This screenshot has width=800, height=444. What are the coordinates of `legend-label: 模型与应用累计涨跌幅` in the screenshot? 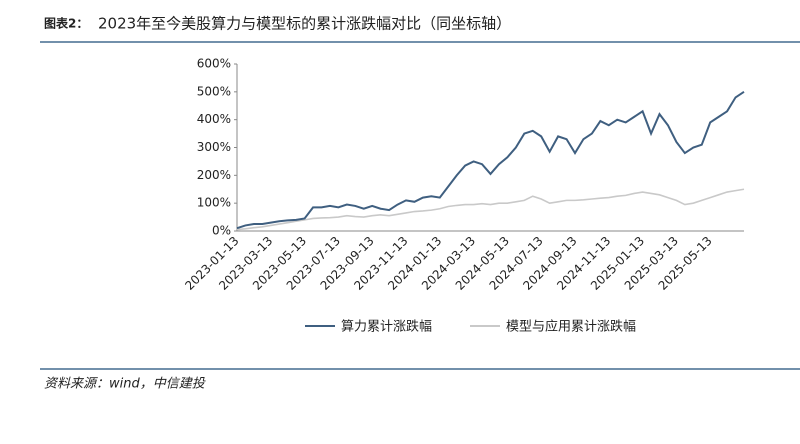 It's located at (571, 327).